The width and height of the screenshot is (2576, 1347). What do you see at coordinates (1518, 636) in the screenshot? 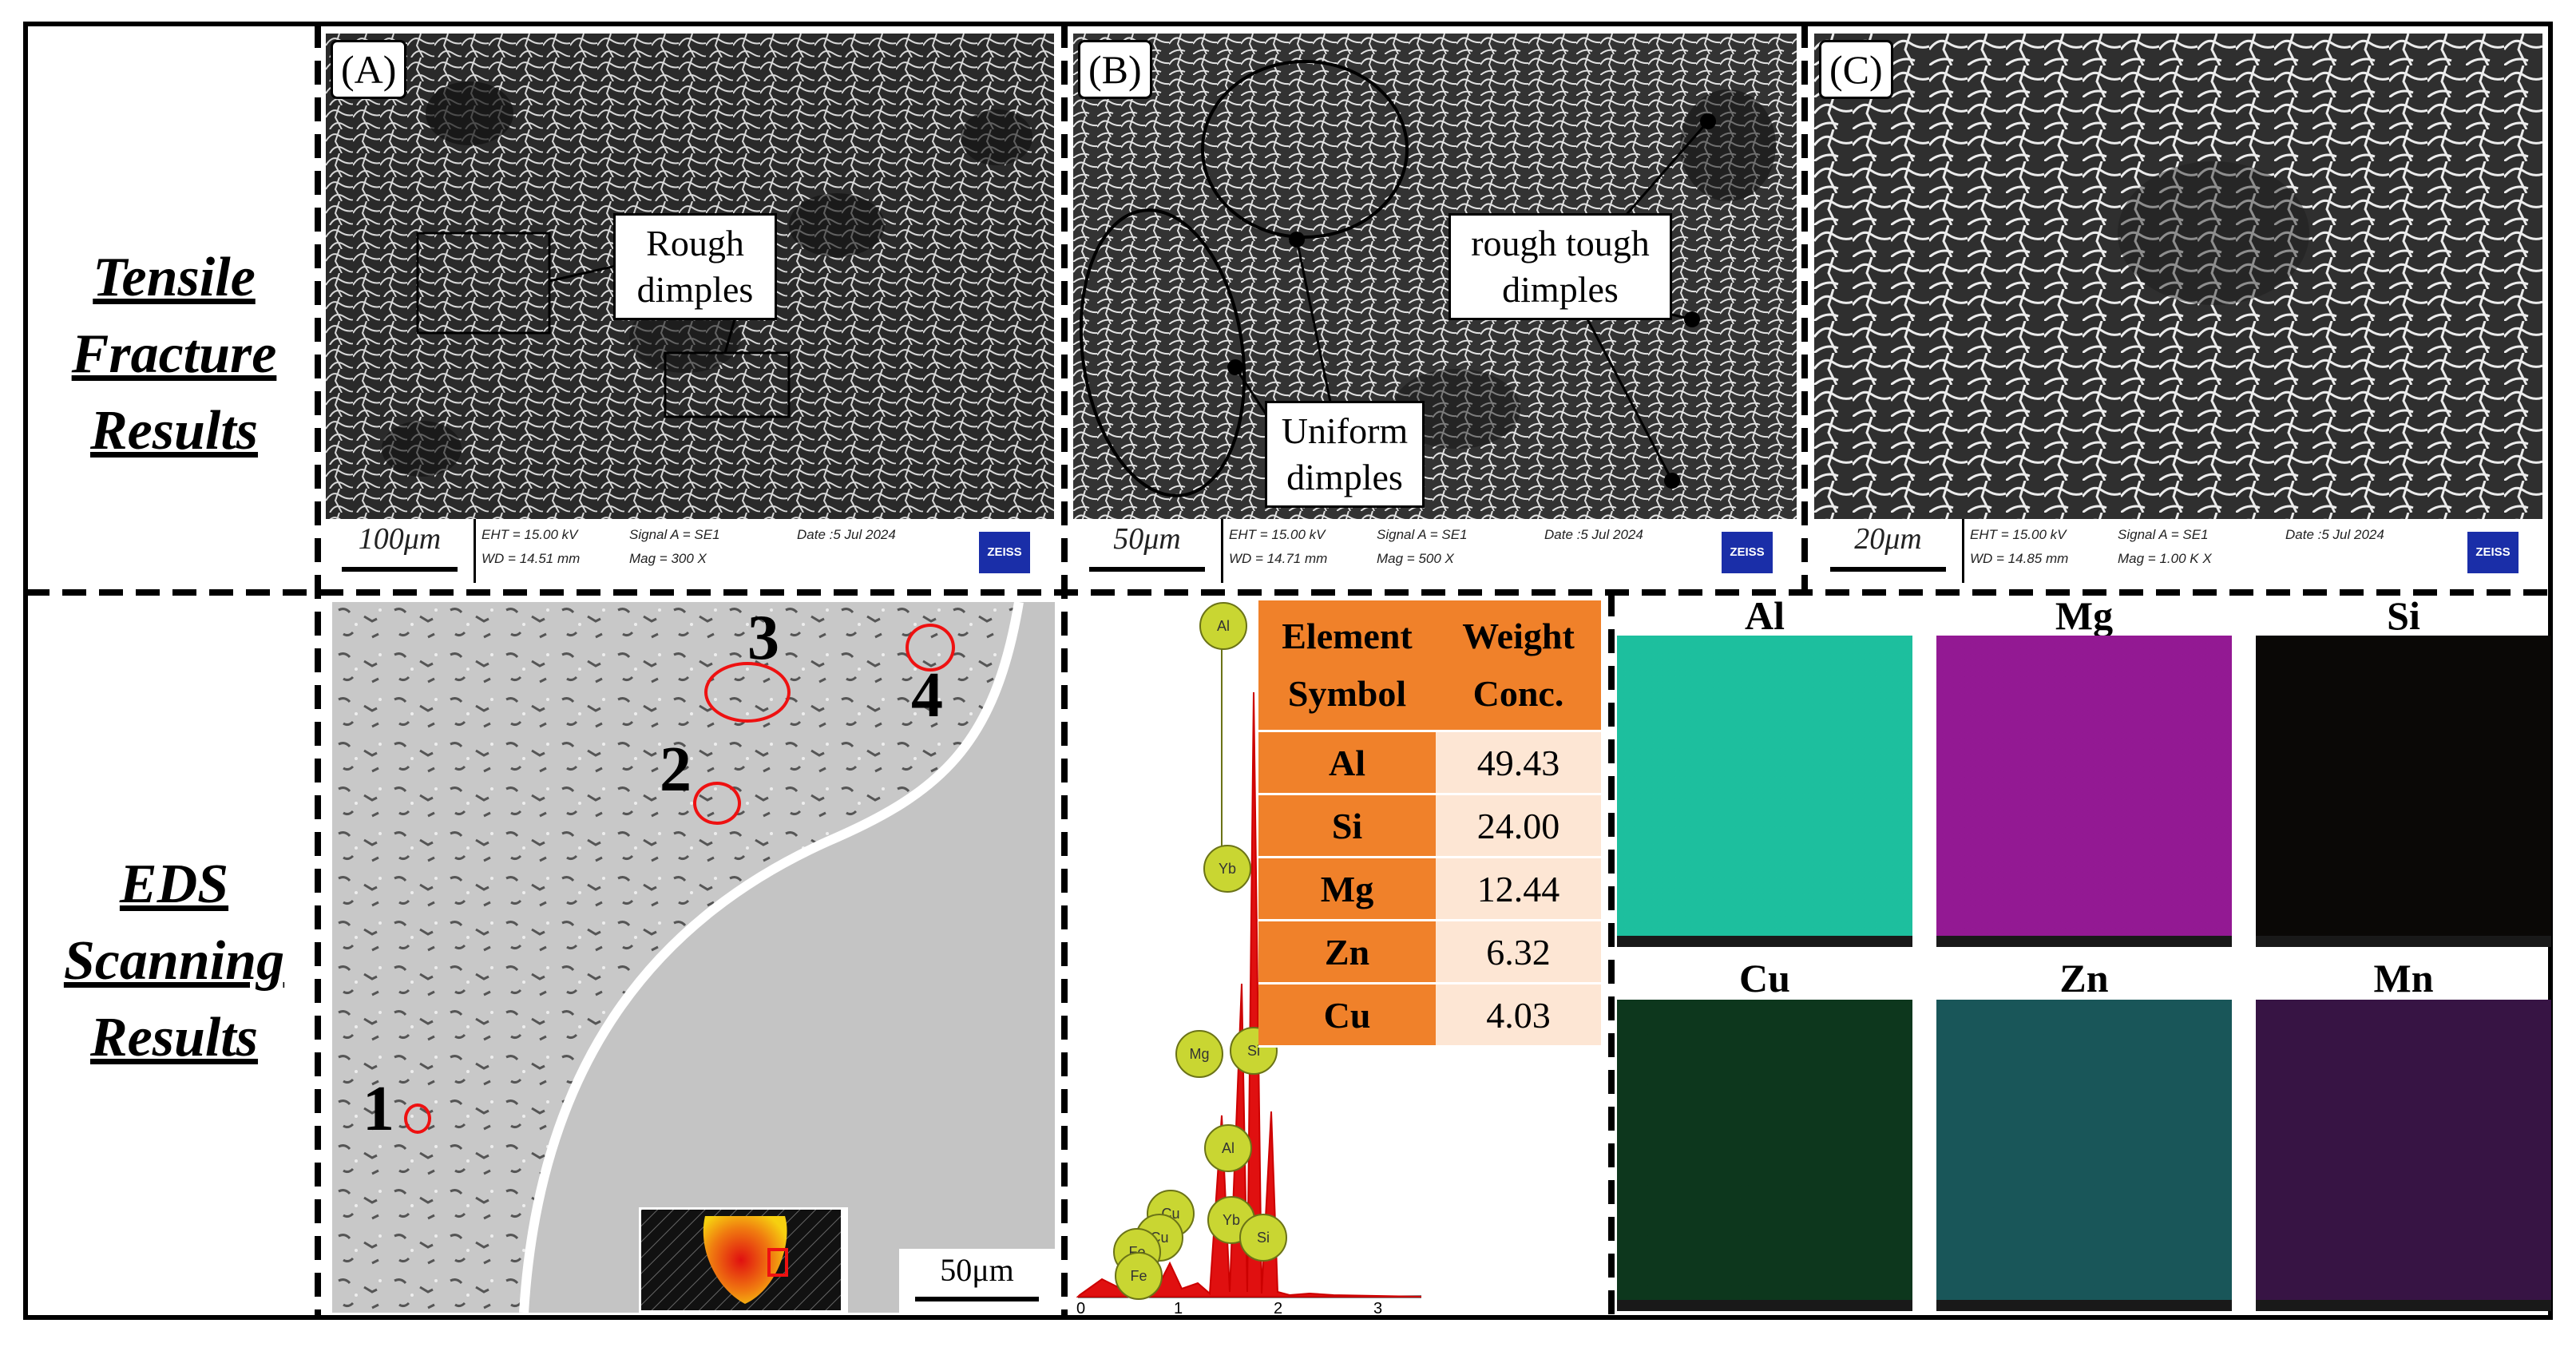
I see `header-line: Weight` at bounding box center [1518, 636].